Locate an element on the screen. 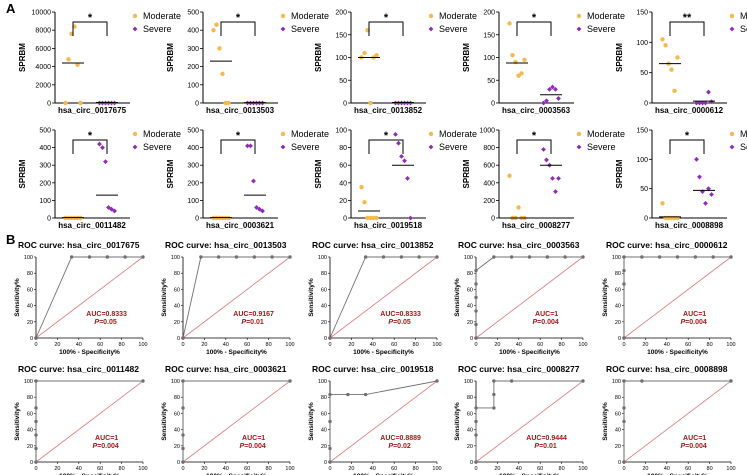 The height and width of the screenshot is (475, 747). y-tick-label: 200 is located at coordinates (489, 201).